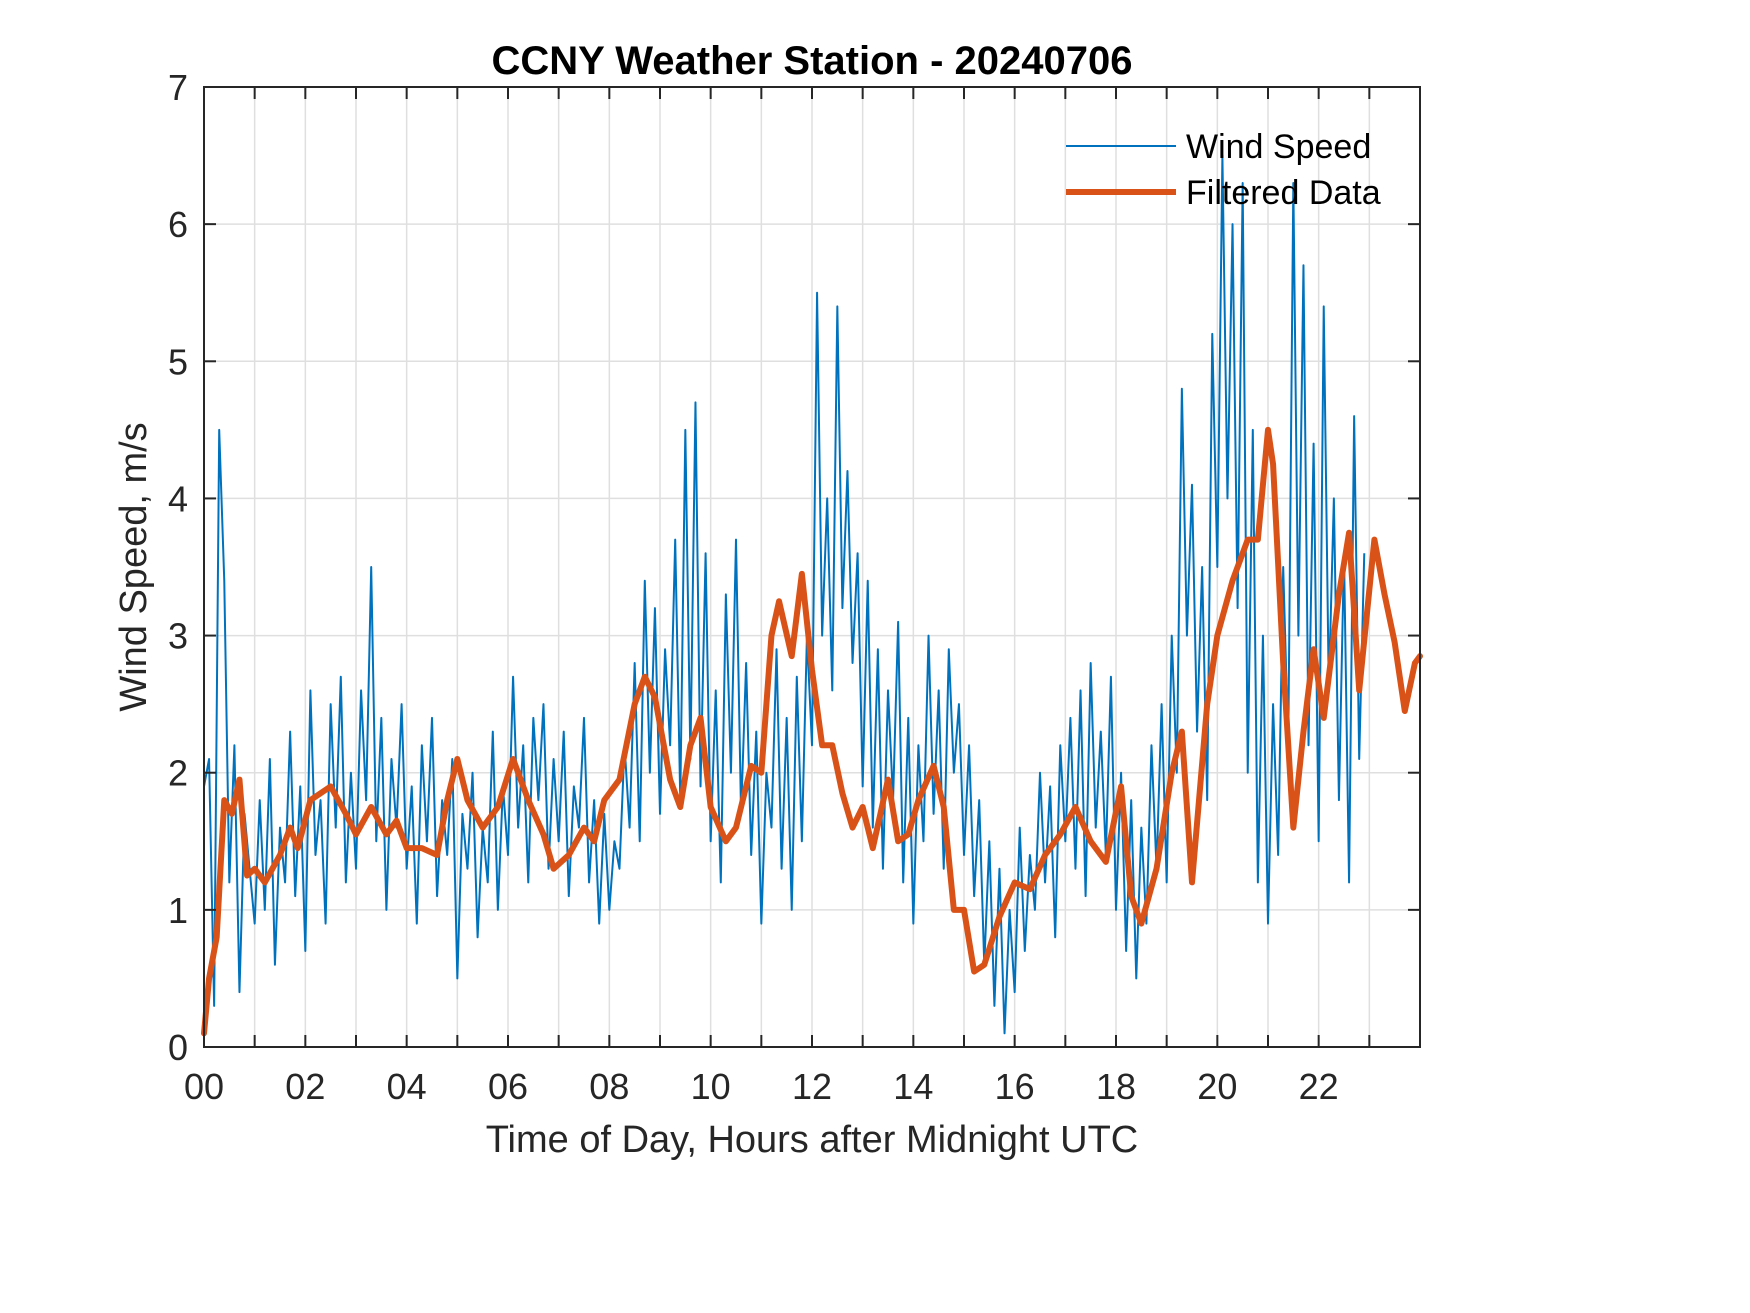 The height and width of the screenshot is (1313, 1750). I want to click on x-tick-label: 20, so click(1217, 1086).